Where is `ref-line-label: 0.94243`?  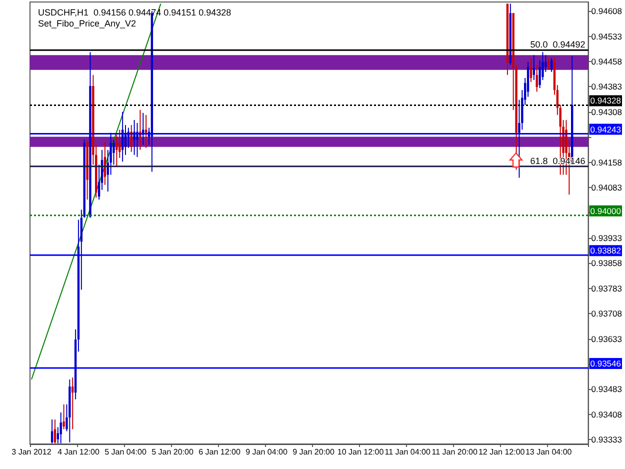 ref-line-label: 0.94243 is located at coordinates (606, 129).